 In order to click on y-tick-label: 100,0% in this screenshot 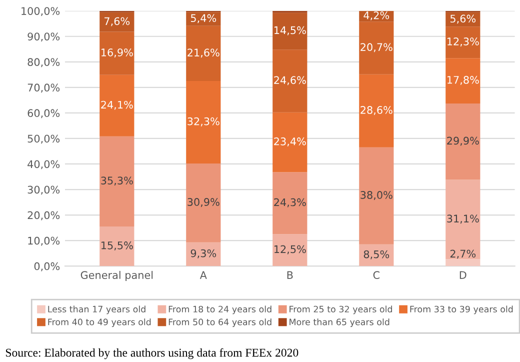, I will do `click(41, 11)`.